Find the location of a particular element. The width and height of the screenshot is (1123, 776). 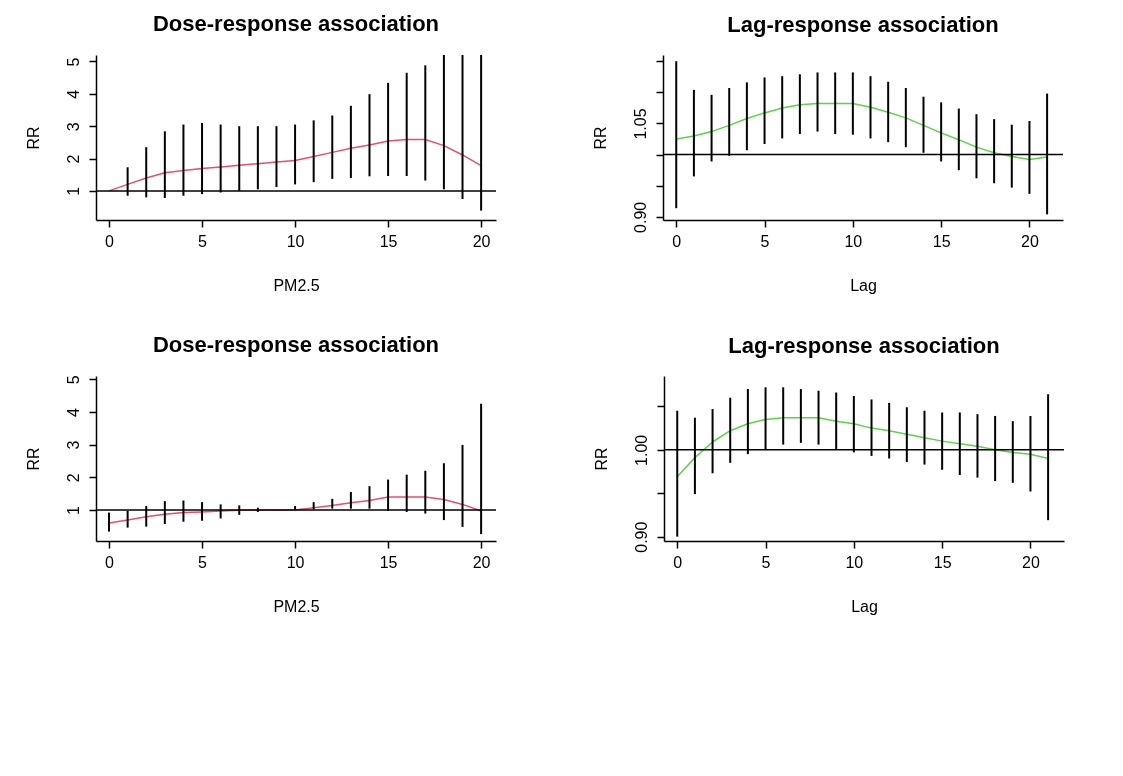

y-tick-label: 1.05 is located at coordinates (640, 124).